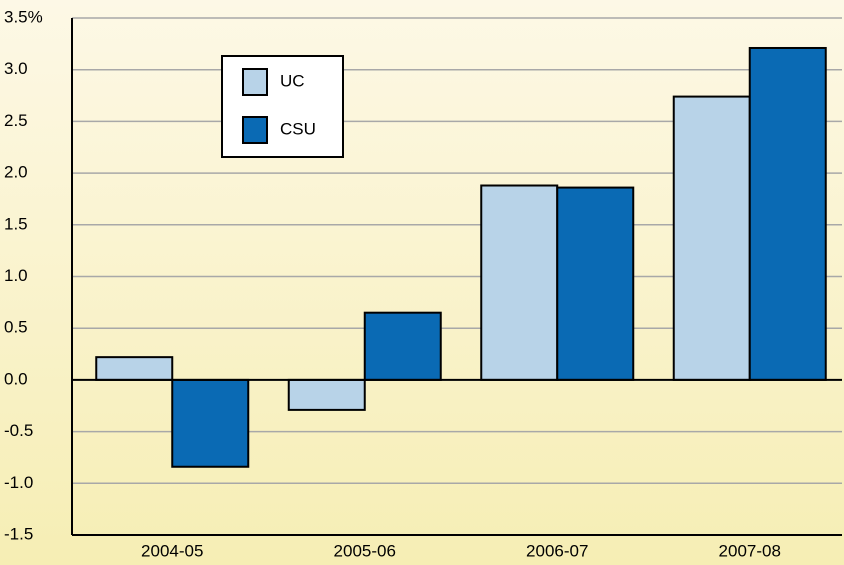 This screenshot has width=844, height=565. Describe the element at coordinates (16, 327) in the screenshot. I see `y-tick-label: 0.5` at that location.